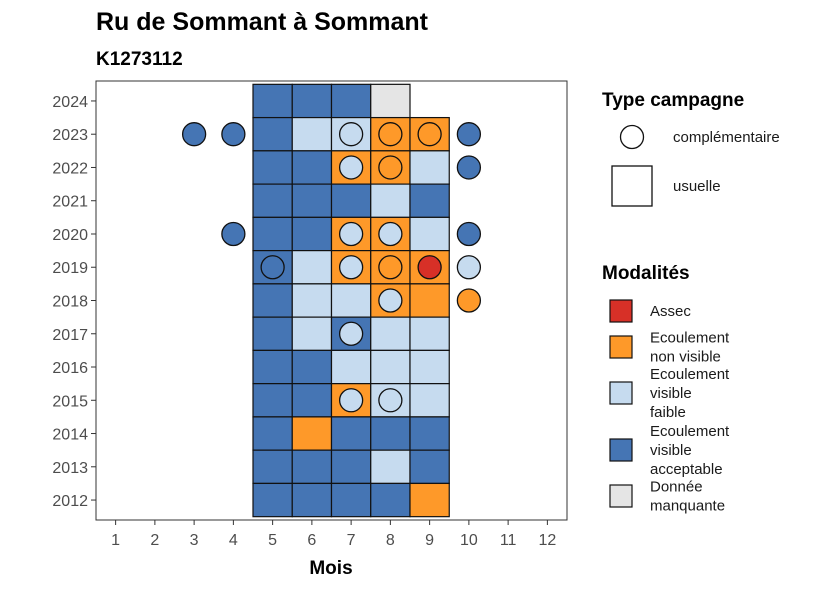 Image resolution: width=826 pixels, height=590 pixels. What do you see at coordinates (233, 540) in the screenshot?
I see `x-tick-label: 4` at bounding box center [233, 540].